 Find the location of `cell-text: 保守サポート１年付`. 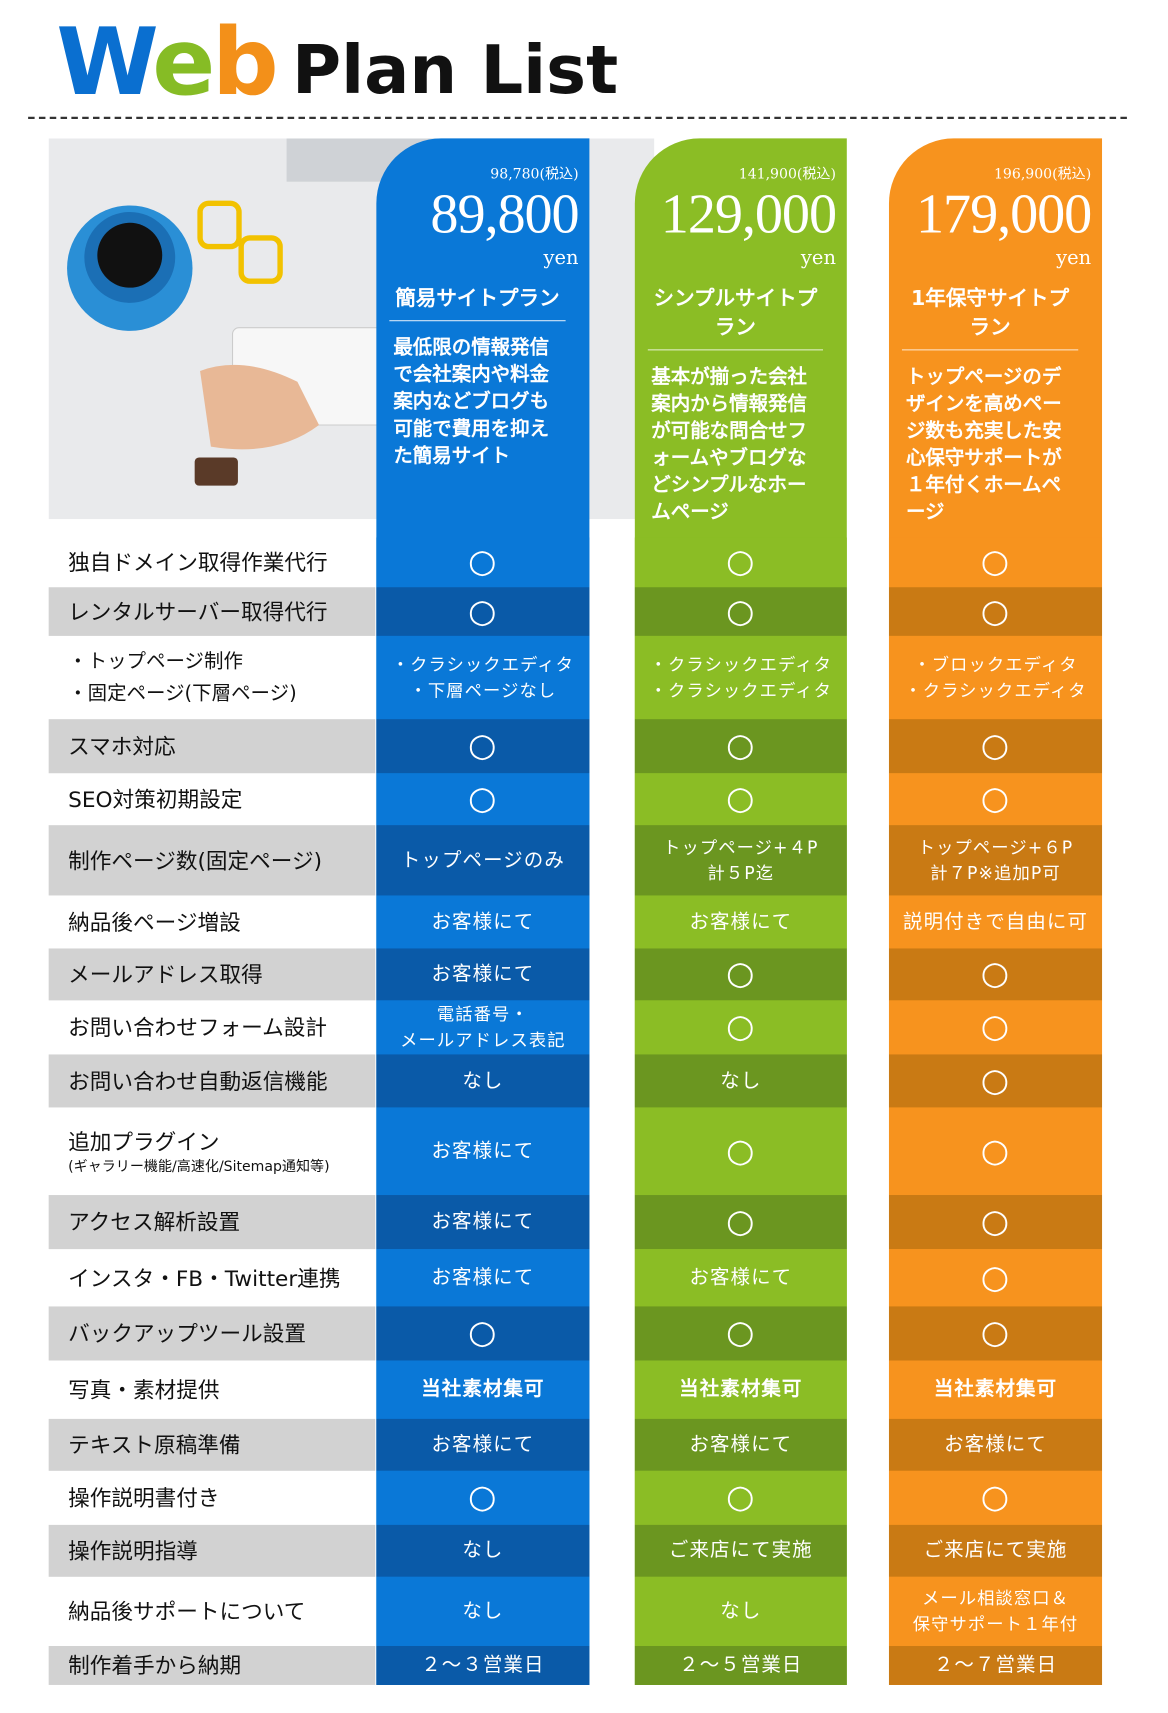

cell-text: 保守サポート１年付 is located at coordinates (995, 1624).